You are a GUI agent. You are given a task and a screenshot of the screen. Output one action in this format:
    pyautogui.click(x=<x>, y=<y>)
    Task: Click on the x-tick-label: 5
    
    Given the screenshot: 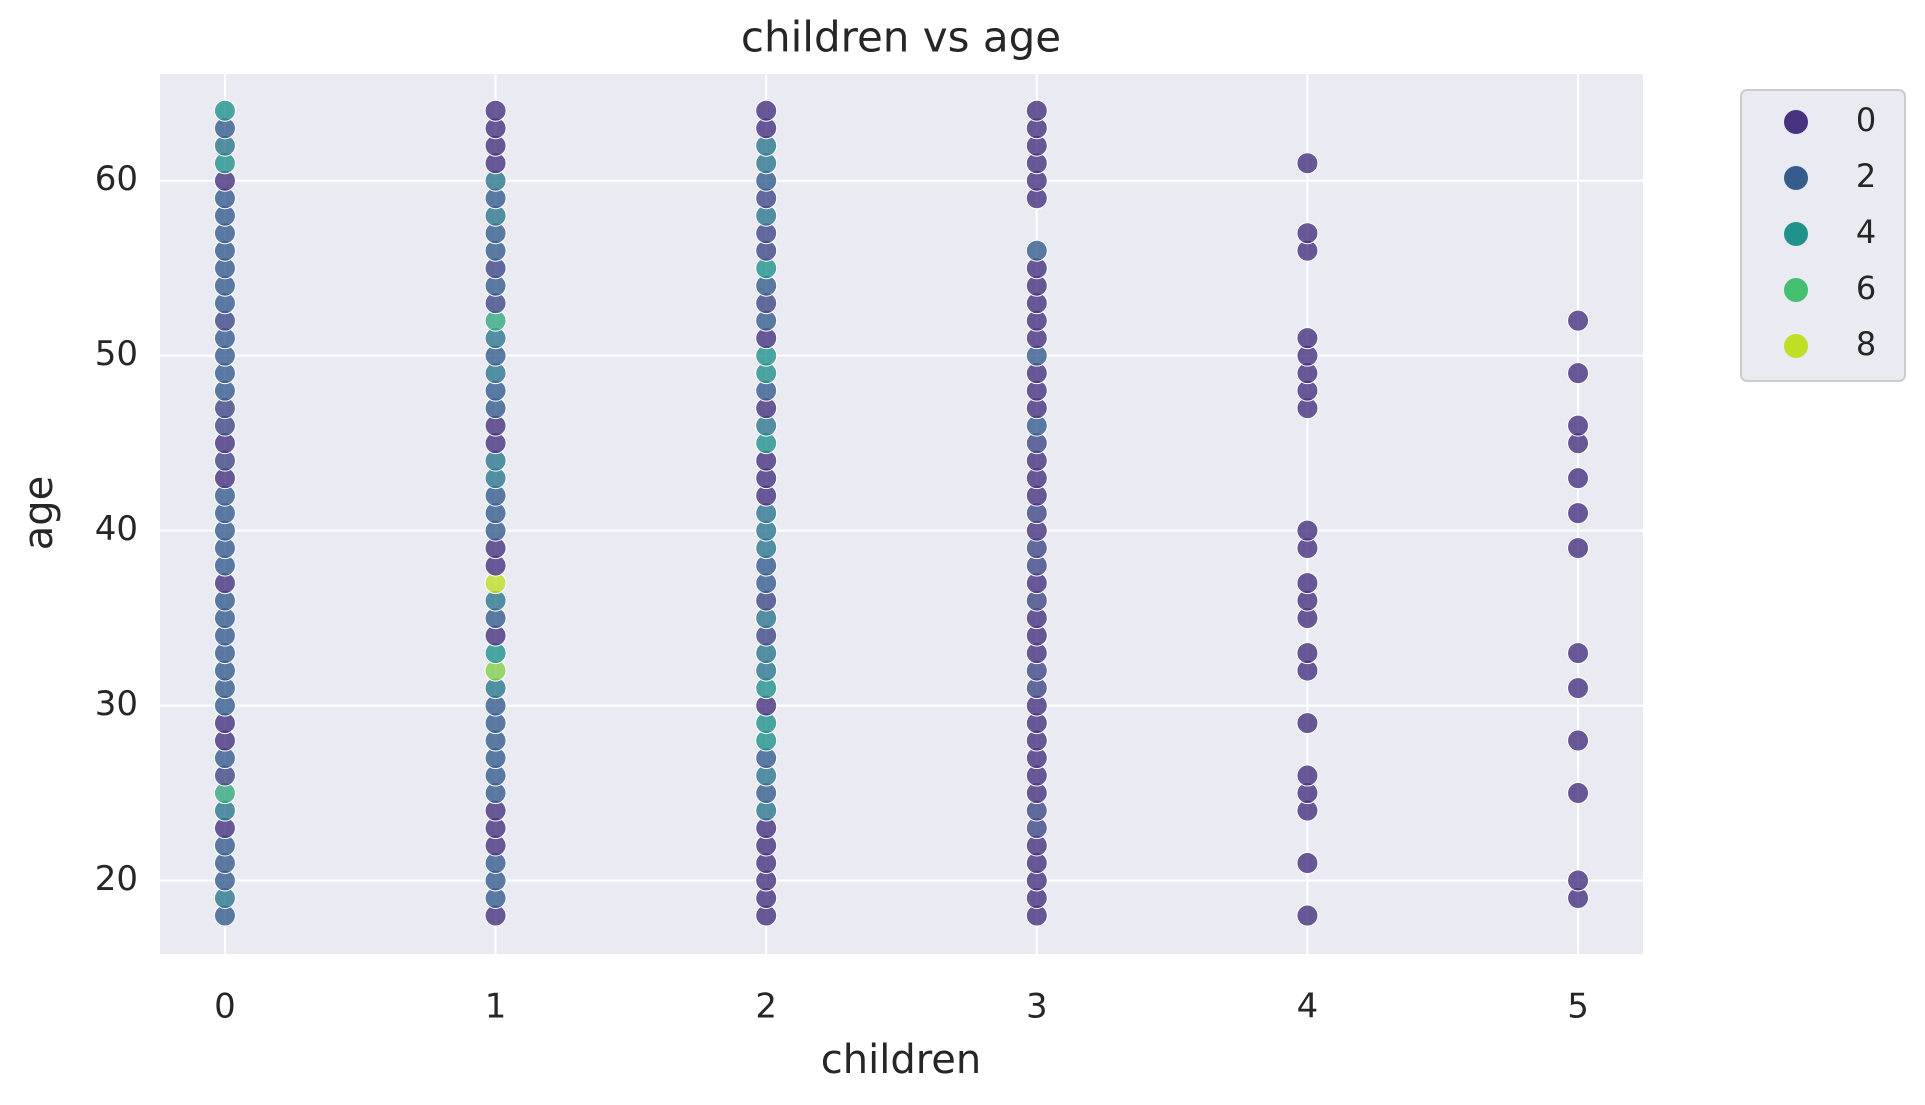 What is the action you would take?
    pyautogui.click(x=1578, y=1007)
    